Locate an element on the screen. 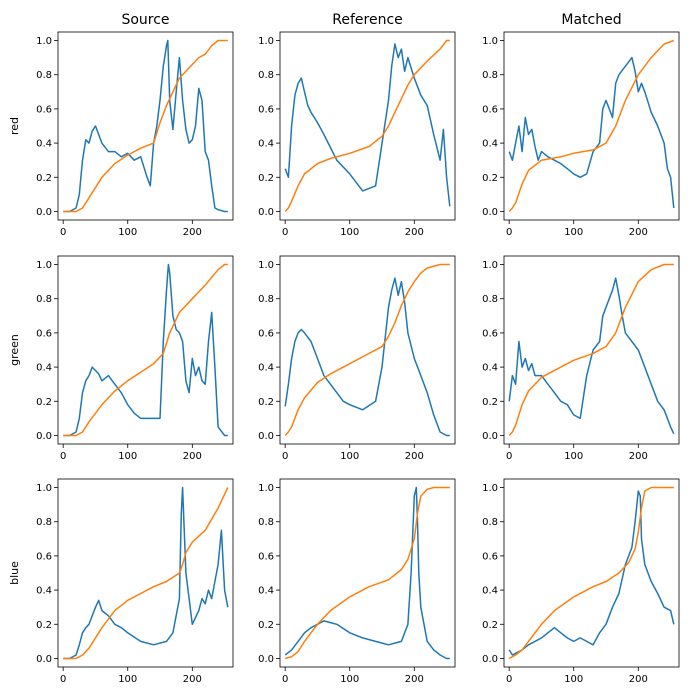 The width and height of the screenshot is (700, 700). column-title-source: Source is located at coordinates (145, 20).